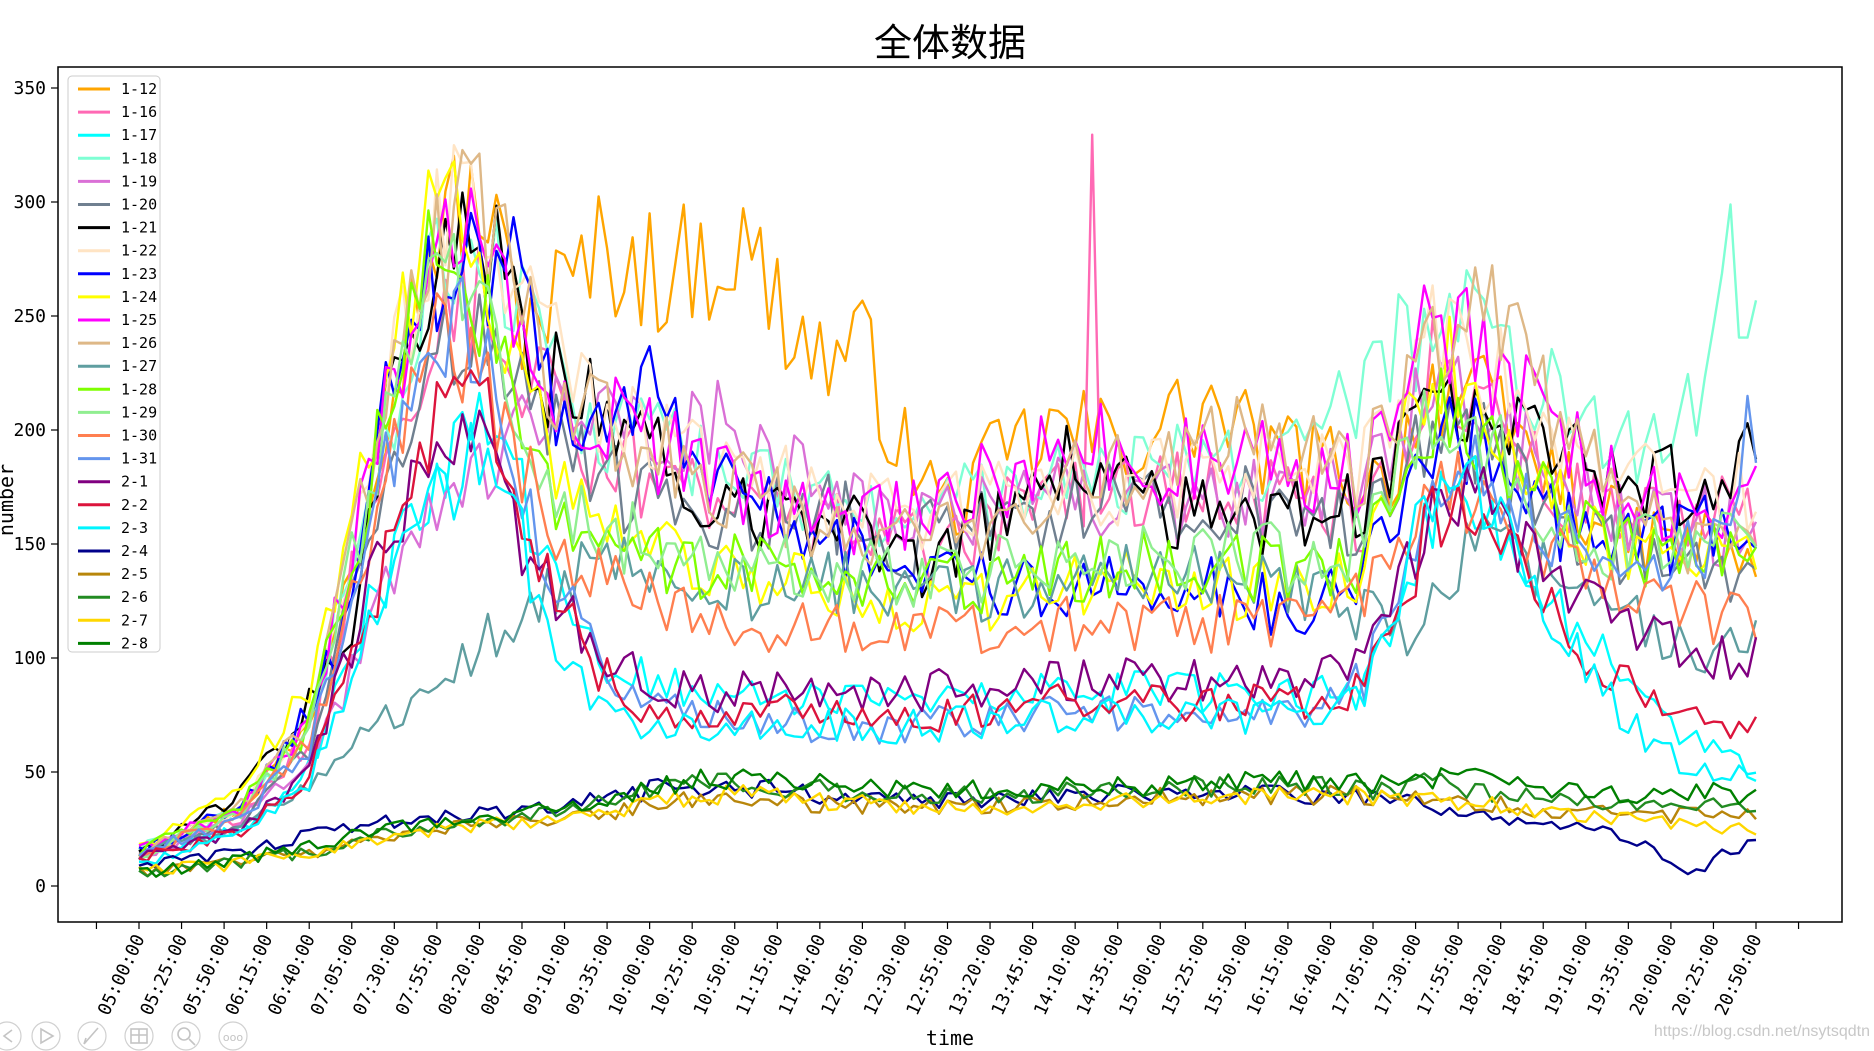  I want to click on legend-label-2-3: 2-3, so click(134, 528).